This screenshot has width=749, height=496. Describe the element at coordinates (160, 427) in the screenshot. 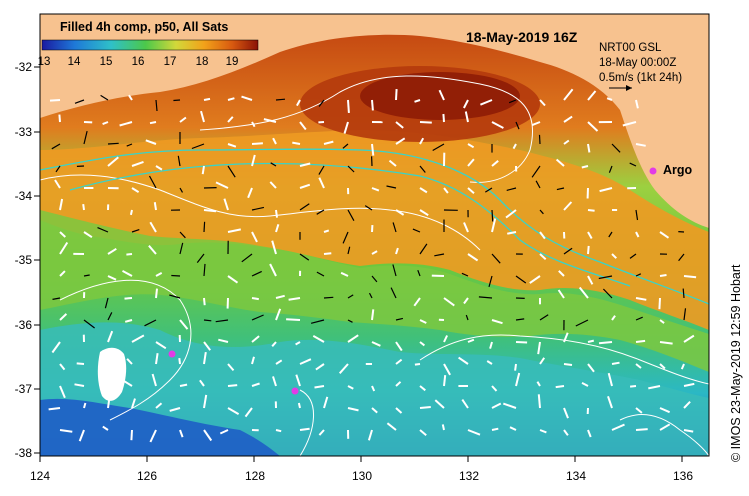

I see `sst-cold-patch` at that location.